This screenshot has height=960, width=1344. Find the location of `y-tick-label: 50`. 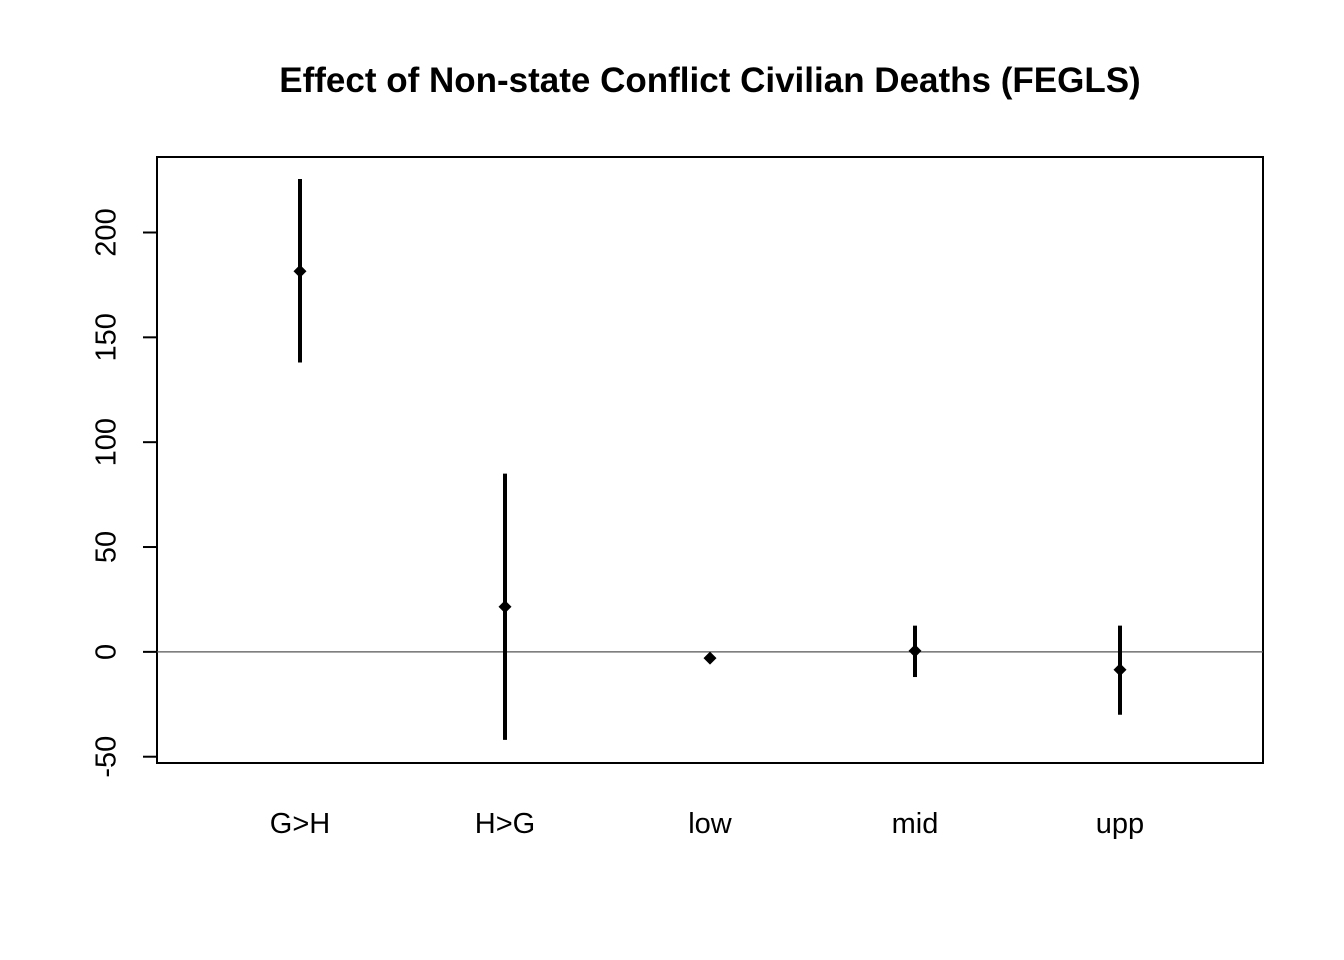

y-tick-label: 50 is located at coordinates (107, 547).